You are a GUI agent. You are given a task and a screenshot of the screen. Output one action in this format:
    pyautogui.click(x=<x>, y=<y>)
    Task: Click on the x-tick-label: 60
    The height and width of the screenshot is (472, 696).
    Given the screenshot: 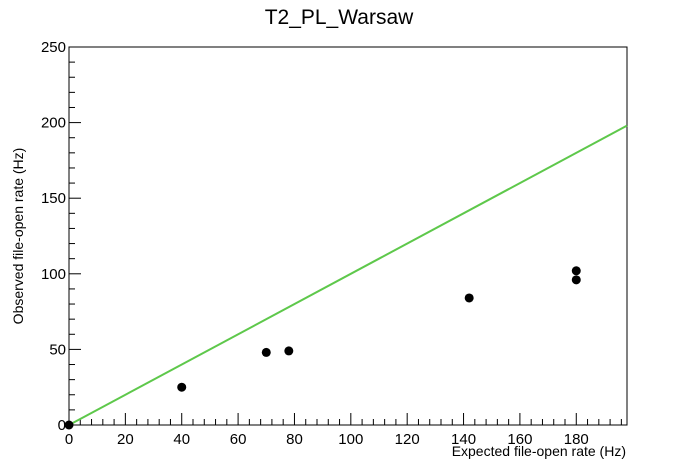 What is the action you would take?
    pyautogui.click(x=238, y=439)
    